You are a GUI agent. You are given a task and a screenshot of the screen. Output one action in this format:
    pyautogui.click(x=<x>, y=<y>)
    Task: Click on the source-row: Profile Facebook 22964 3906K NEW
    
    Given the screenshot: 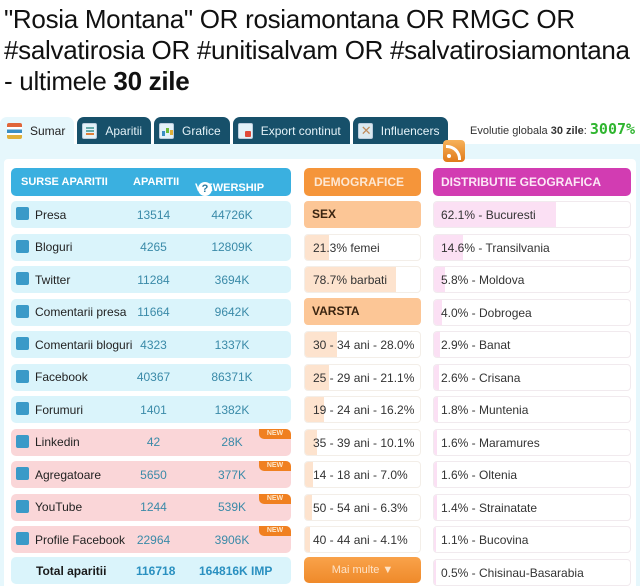 What is the action you would take?
    pyautogui.click(x=151, y=539)
    